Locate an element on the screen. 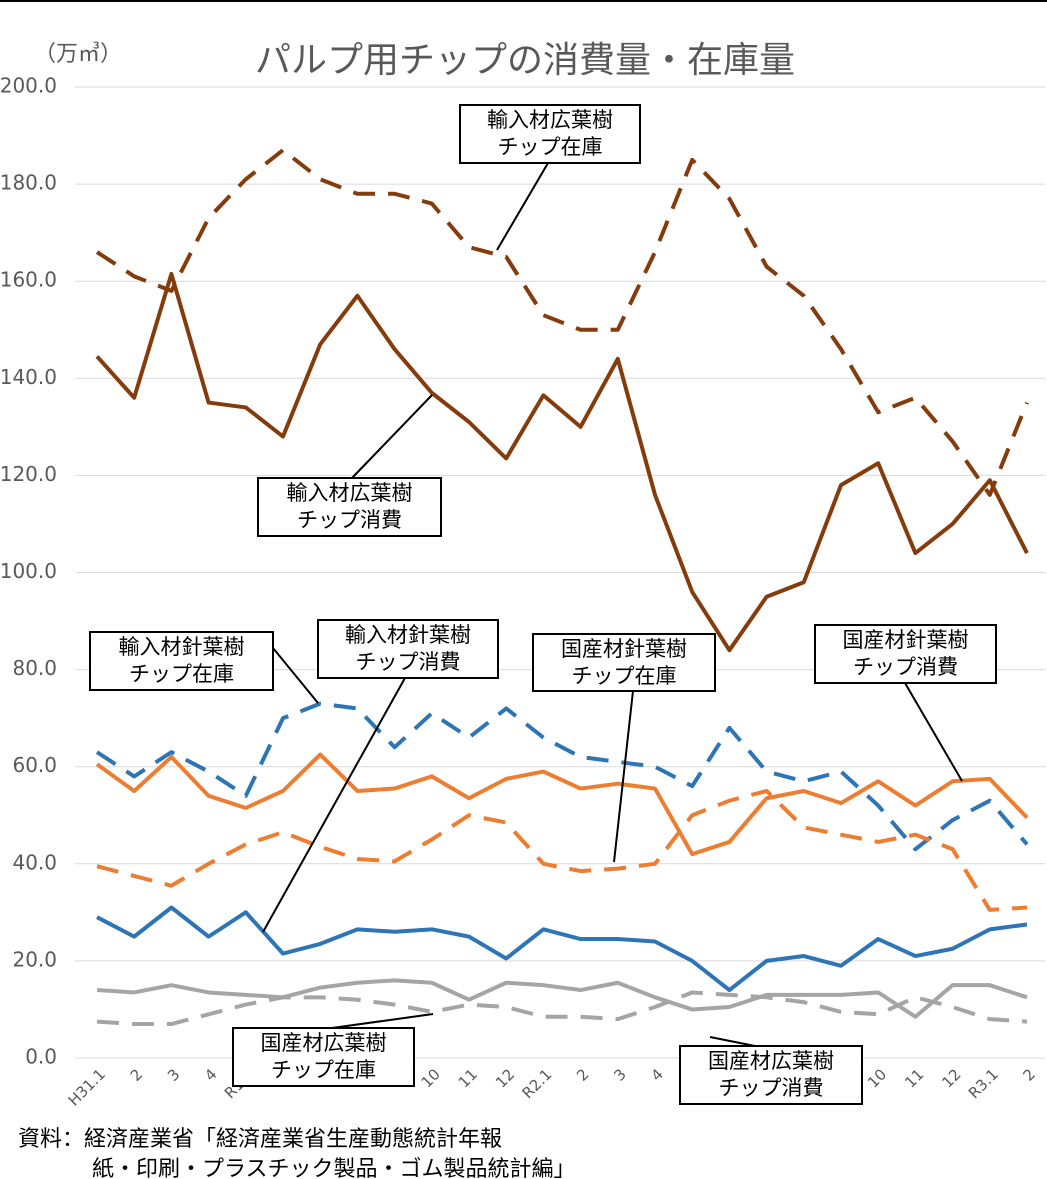 The image size is (1047, 1179). source-line: 資料：経済産業省「経済産業省生産動態統計年報 is located at coordinates (260, 1139).